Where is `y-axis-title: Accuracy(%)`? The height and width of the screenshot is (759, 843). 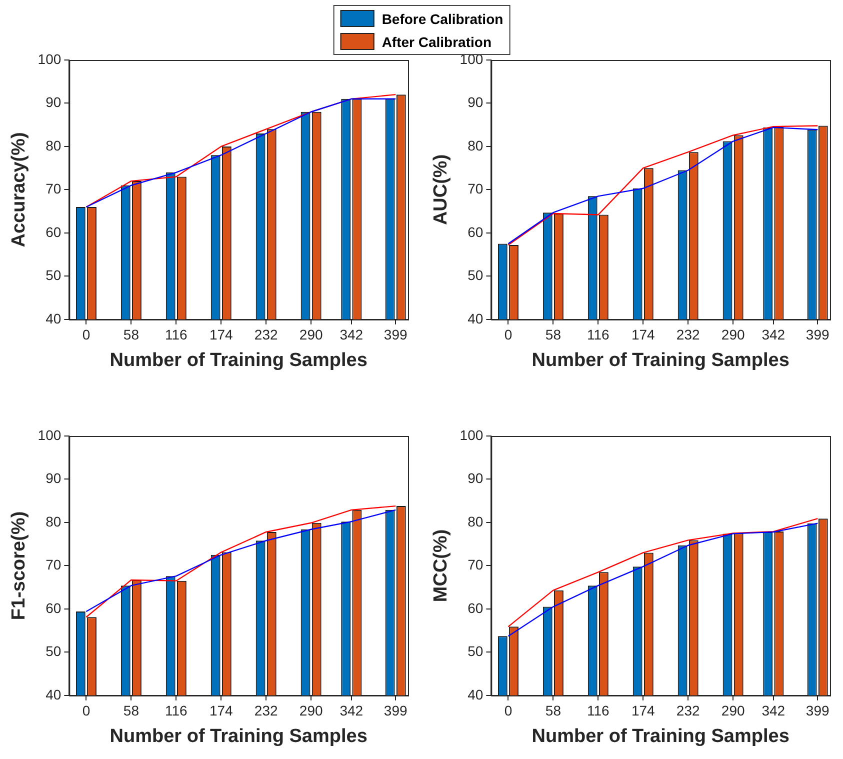
y-axis-title: Accuracy(%) is located at coordinates (19, 190).